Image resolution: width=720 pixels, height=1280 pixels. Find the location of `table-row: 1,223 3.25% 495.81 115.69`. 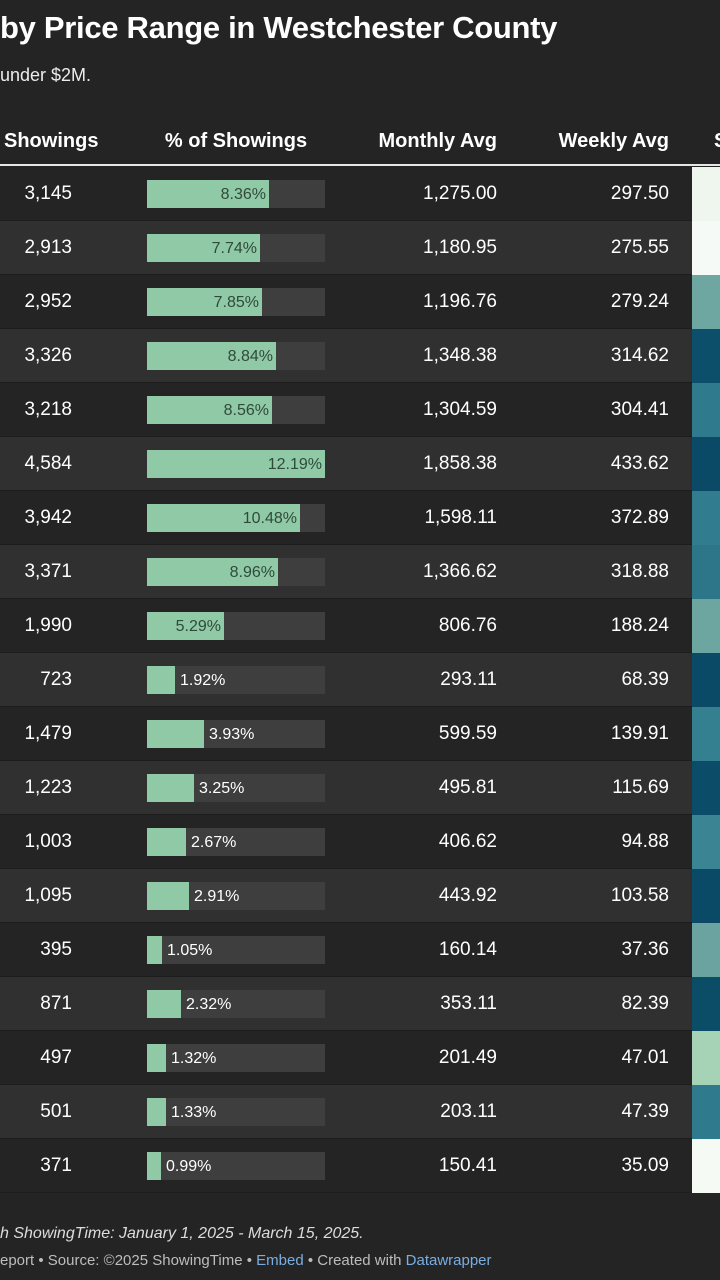

table-row: 1,223 3.25% 495.81 115.69 is located at coordinates (360, 788).